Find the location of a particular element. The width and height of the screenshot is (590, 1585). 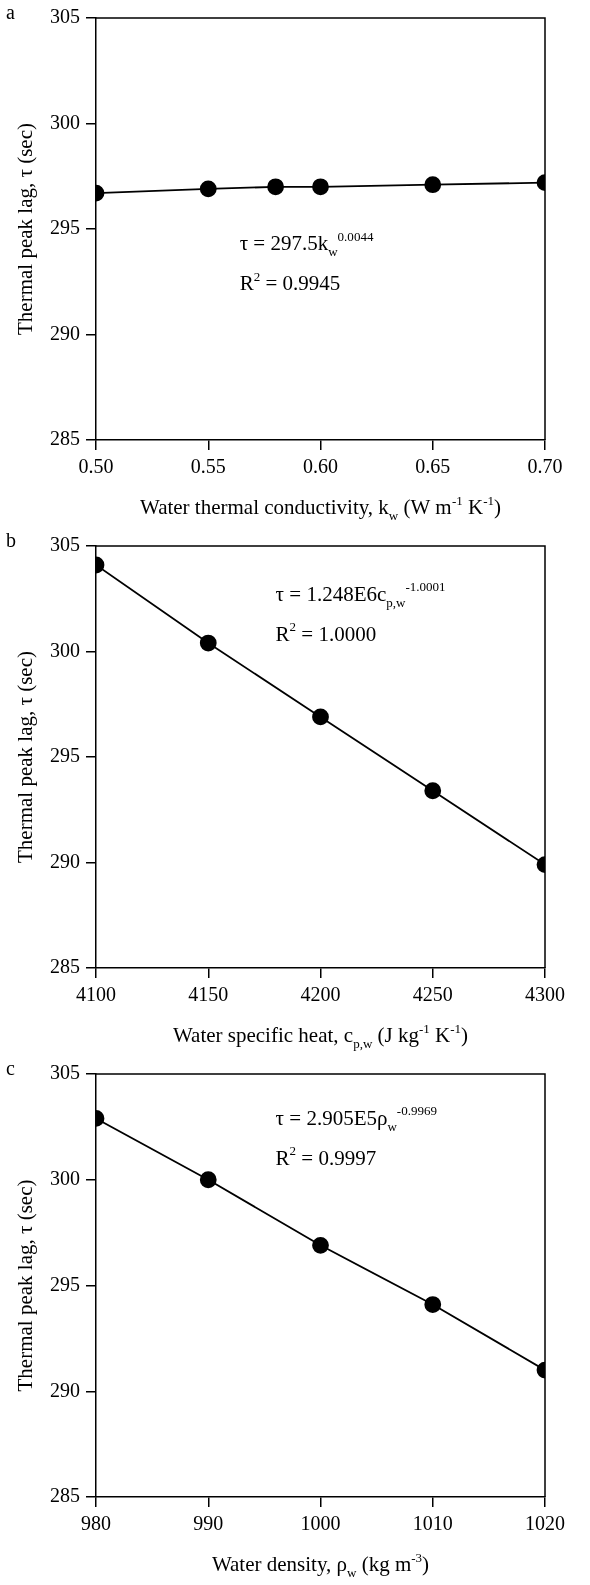

x-tick-label: 0.65 is located at coordinates (433, 466).